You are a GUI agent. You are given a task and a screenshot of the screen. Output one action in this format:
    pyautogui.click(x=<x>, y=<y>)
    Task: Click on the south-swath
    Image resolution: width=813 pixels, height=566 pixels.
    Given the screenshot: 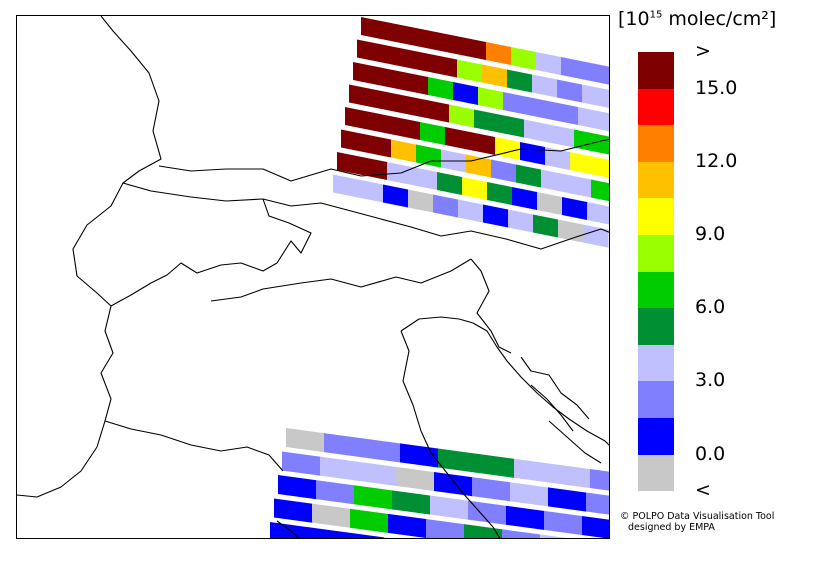 What is the action you would take?
    pyautogui.click(x=439, y=483)
    